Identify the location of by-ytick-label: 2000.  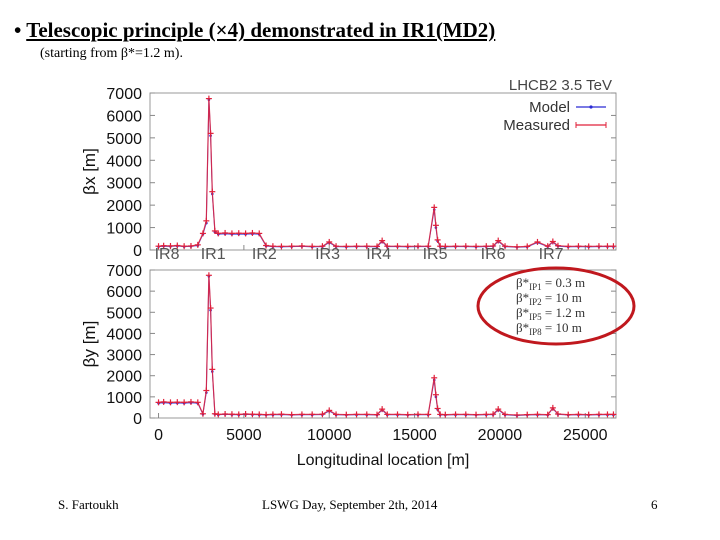
(124, 377).